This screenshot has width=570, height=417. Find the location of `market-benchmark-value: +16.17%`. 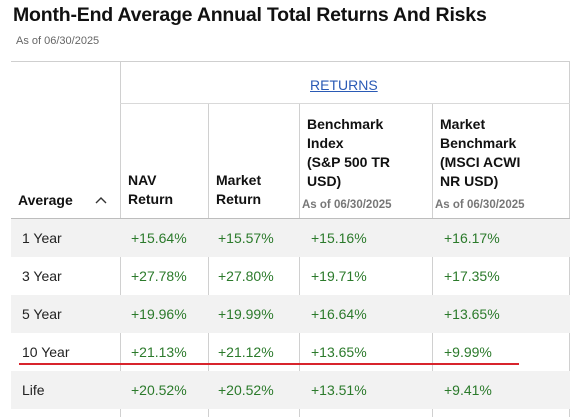

market-benchmark-value: +16.17% is located at coordinates (472, 238).